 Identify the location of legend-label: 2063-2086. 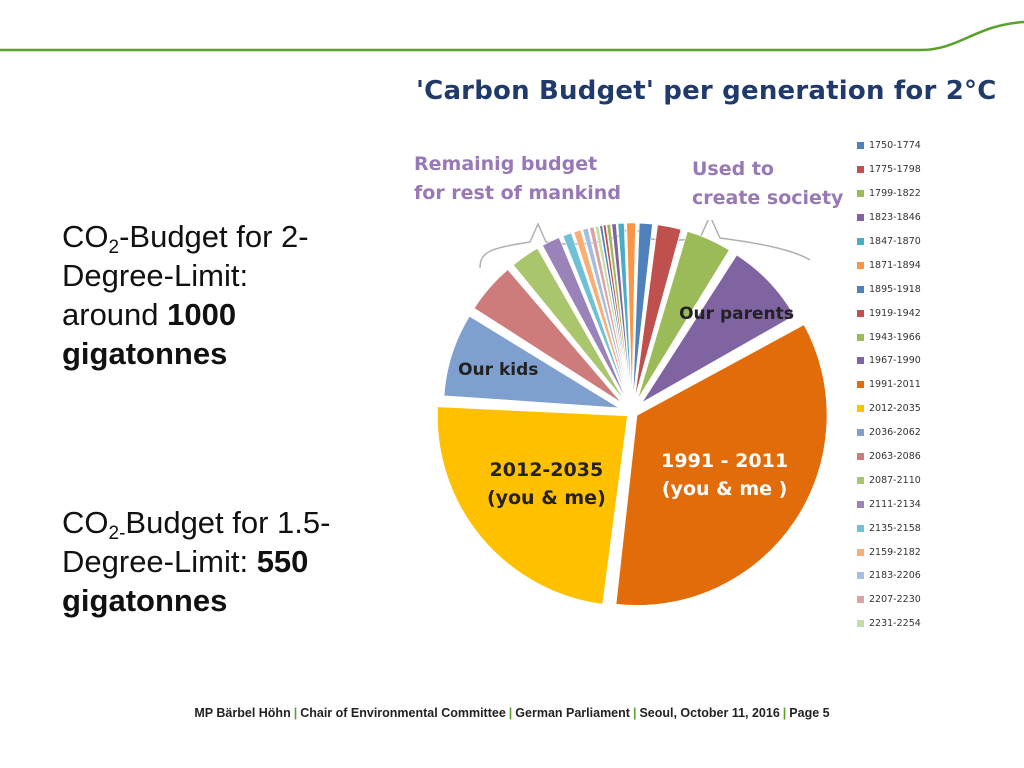
(895, 457).